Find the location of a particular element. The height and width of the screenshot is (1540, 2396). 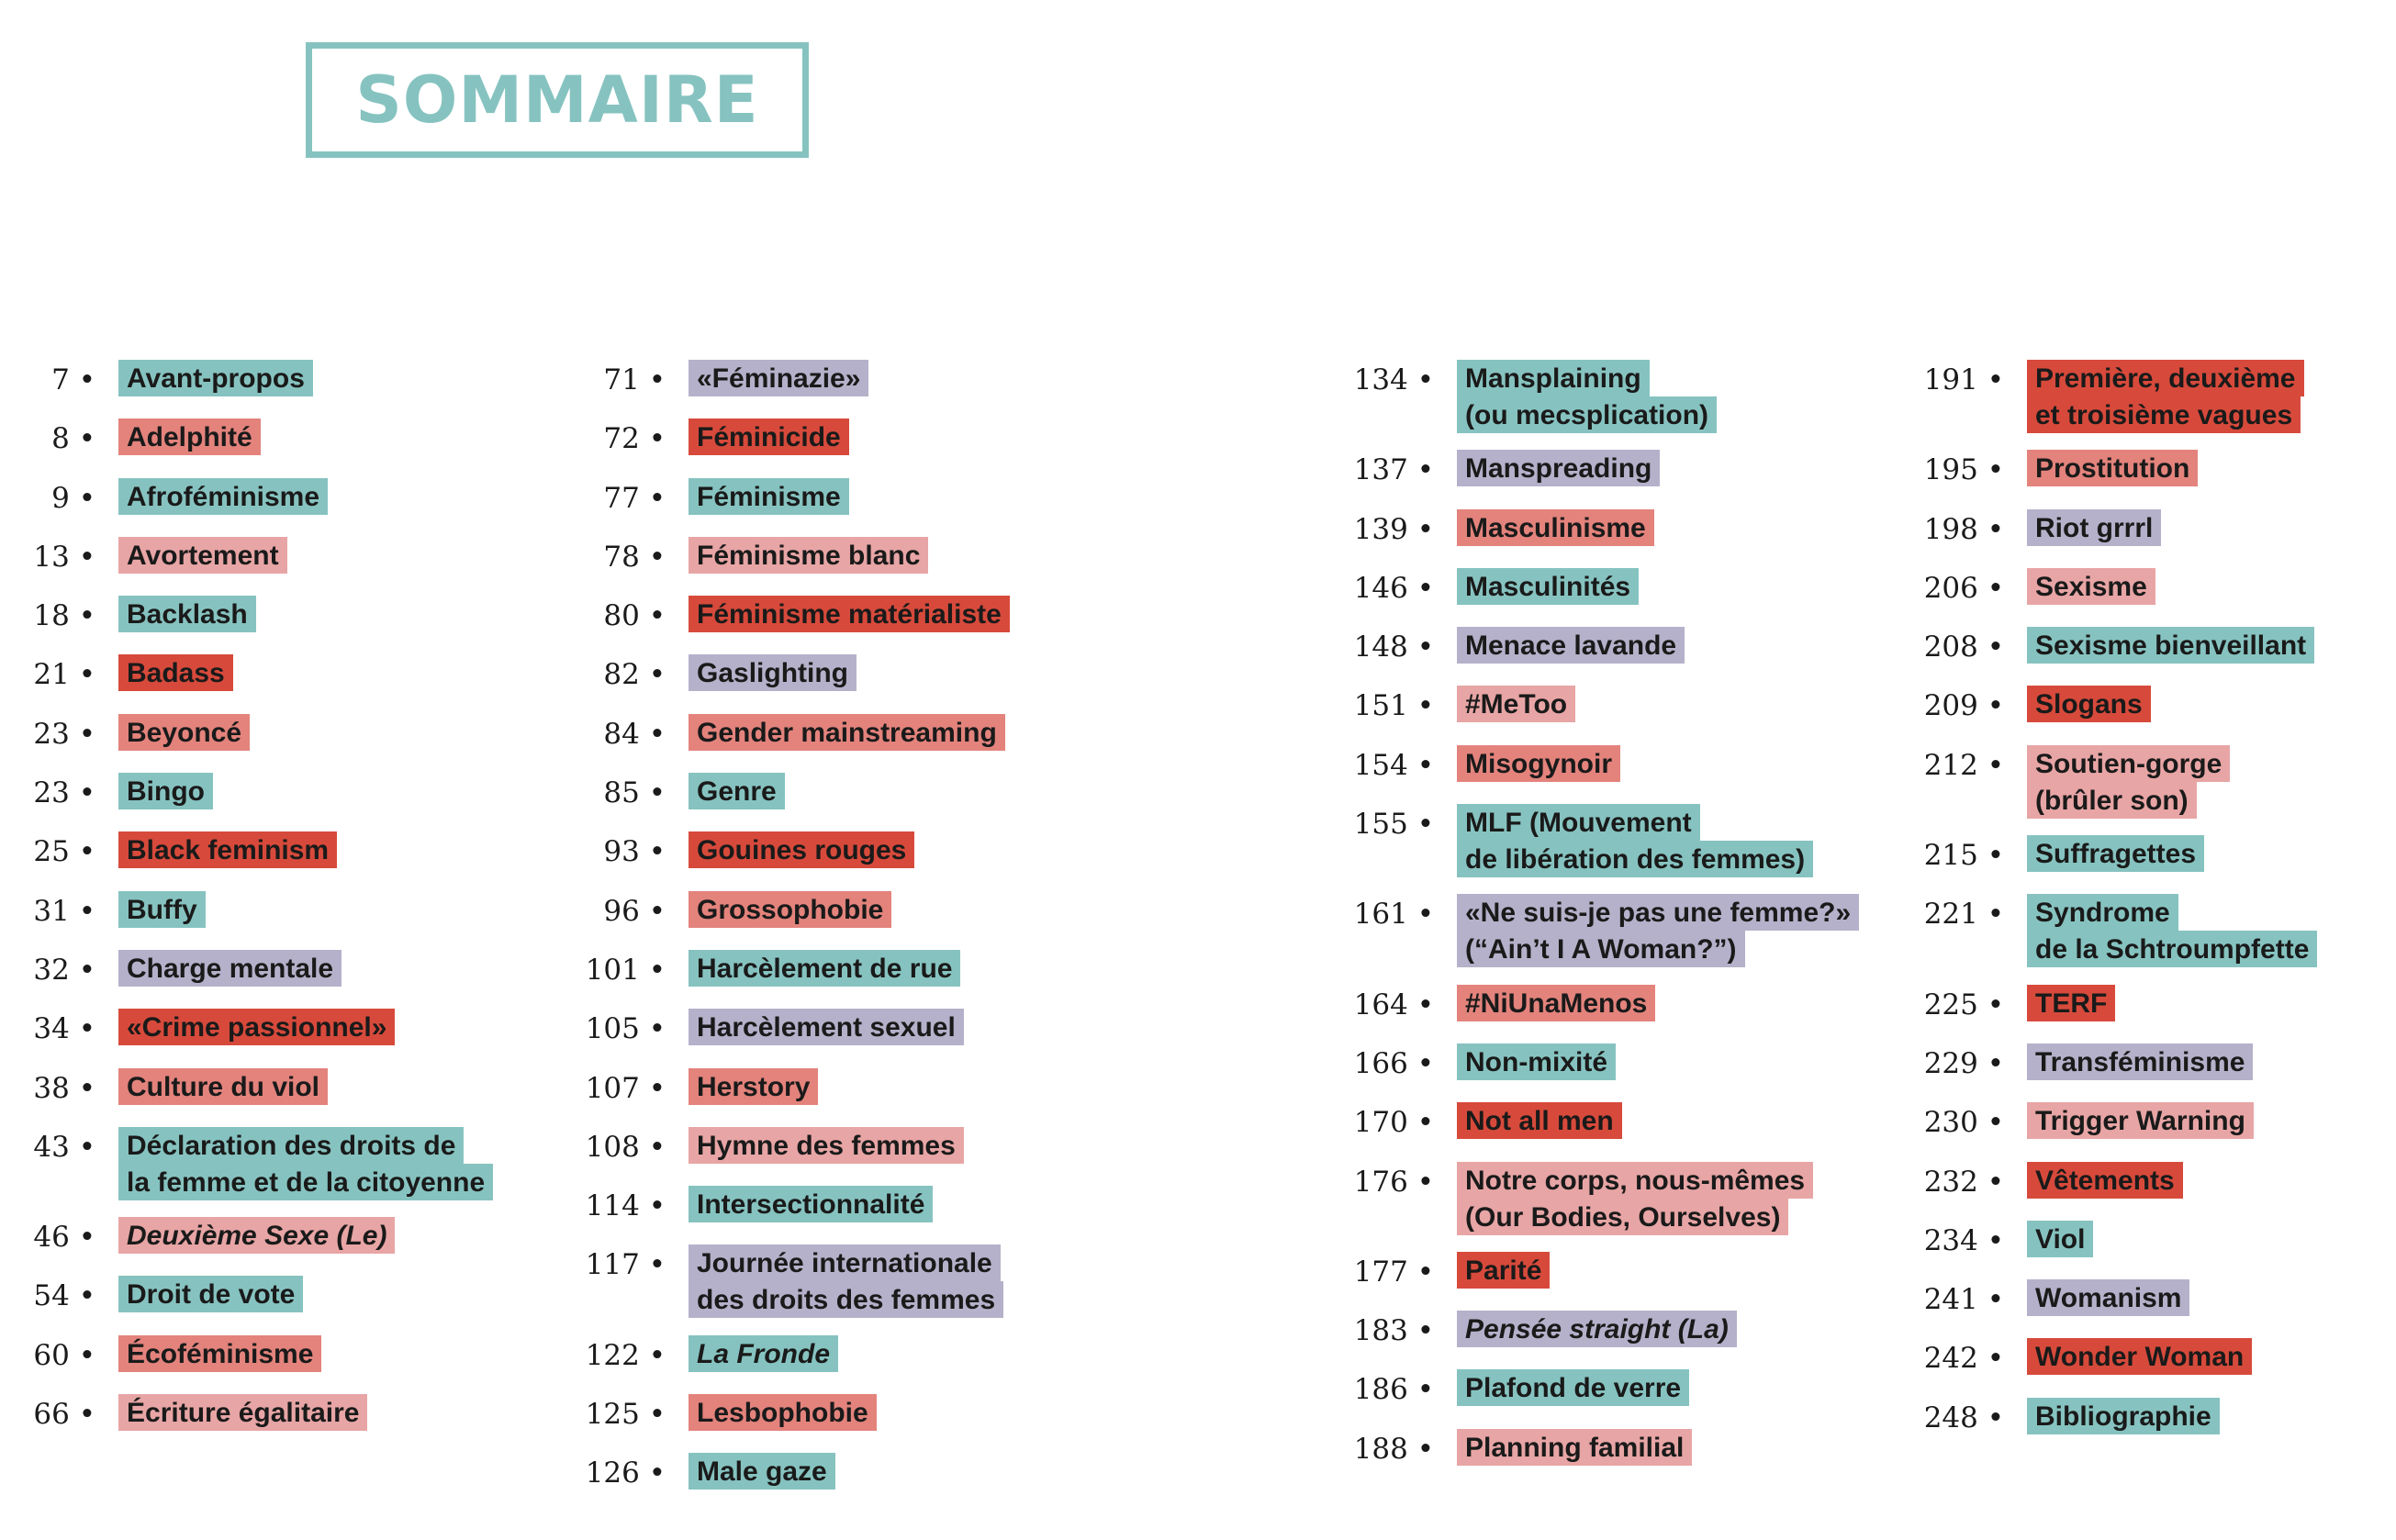

entry-label: Féminicide is located at coordinates (769, 436).